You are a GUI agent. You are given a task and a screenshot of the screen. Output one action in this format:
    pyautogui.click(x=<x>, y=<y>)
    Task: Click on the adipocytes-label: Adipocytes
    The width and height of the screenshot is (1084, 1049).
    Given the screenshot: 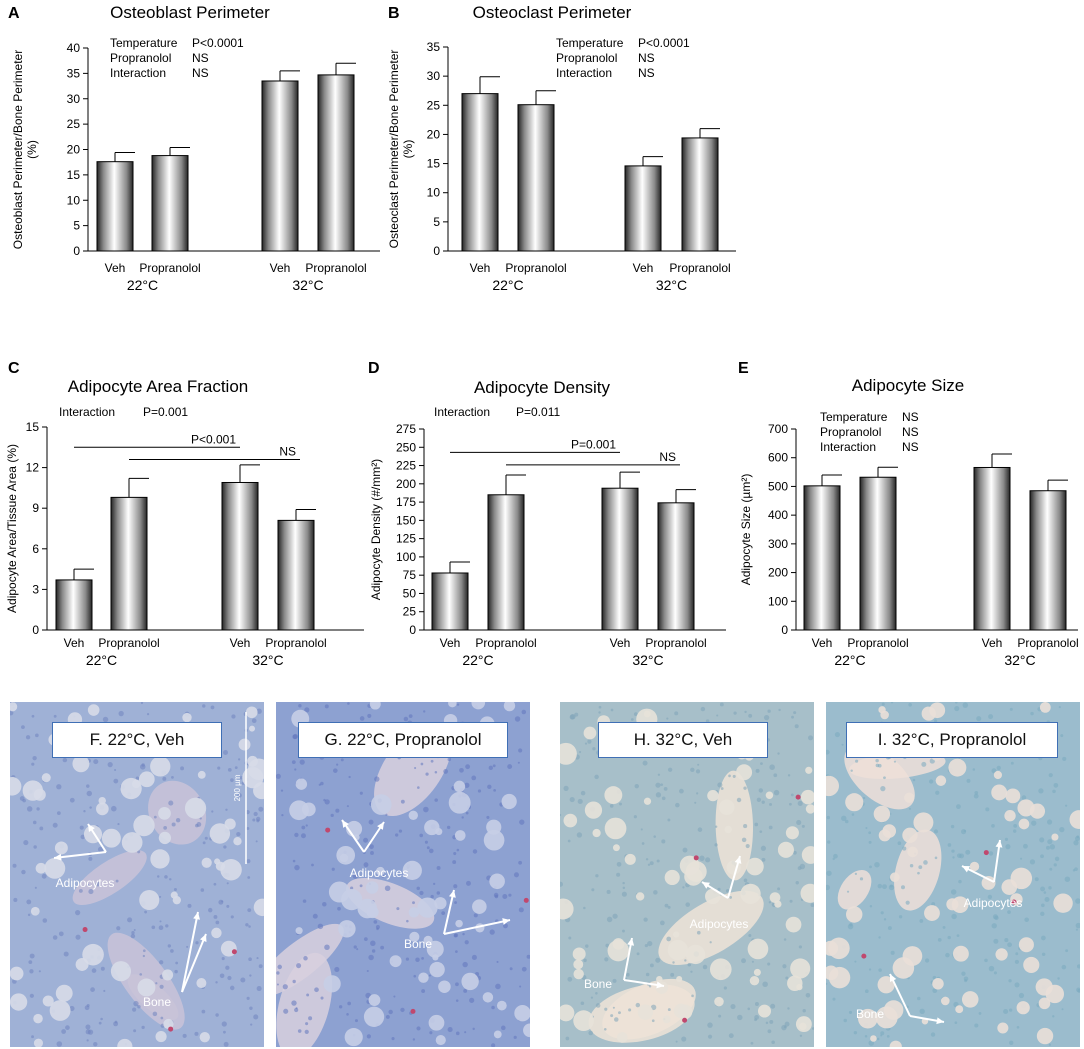 What is the action you would take?
    pyautogui.click(x=379, y=873)
    